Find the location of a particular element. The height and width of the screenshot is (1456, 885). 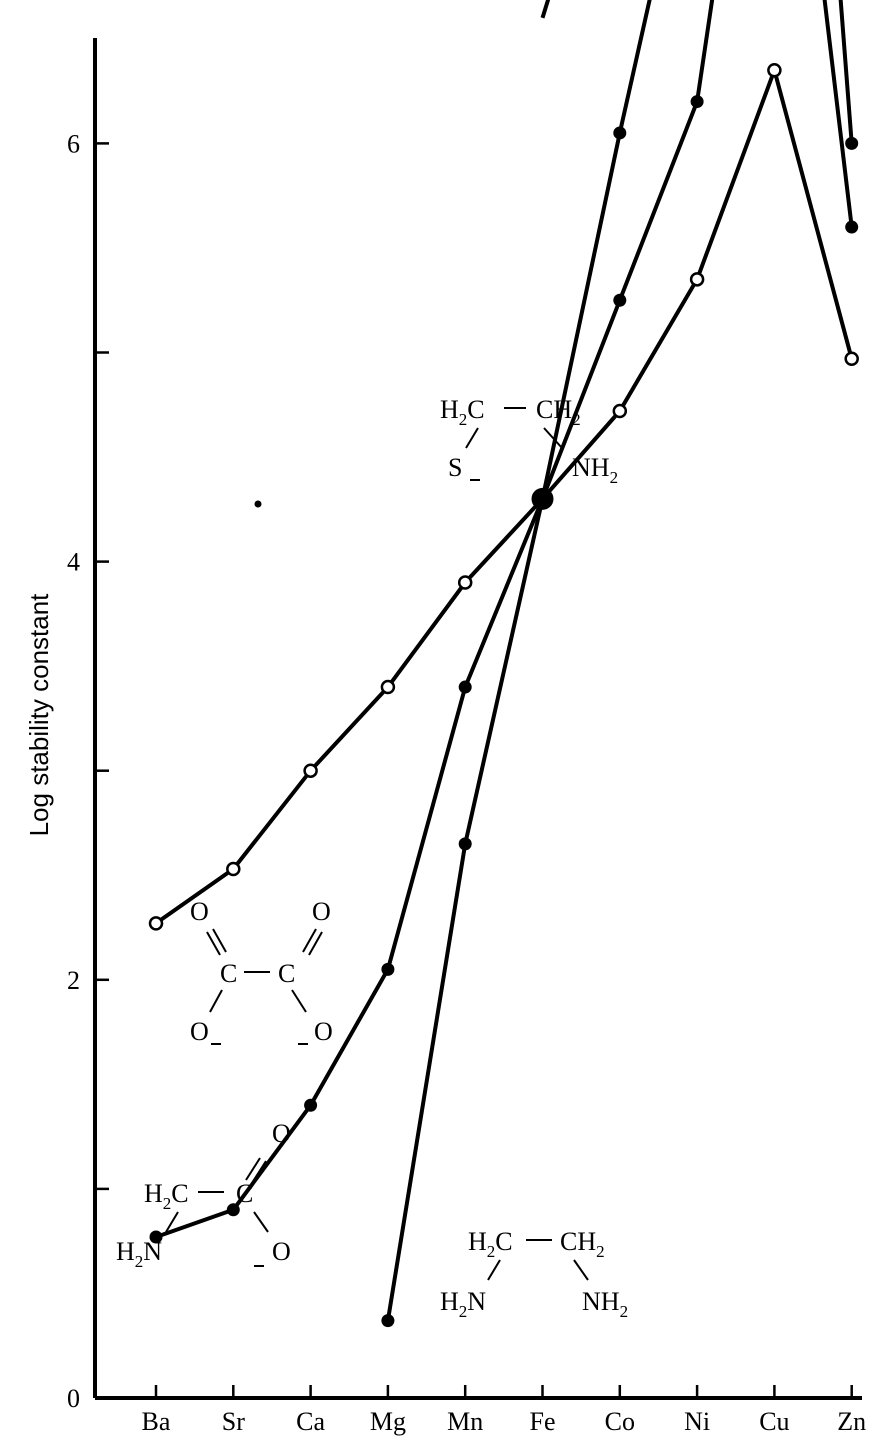

structure-glycinate-o-top: O is located at coordinates (281, 1133).